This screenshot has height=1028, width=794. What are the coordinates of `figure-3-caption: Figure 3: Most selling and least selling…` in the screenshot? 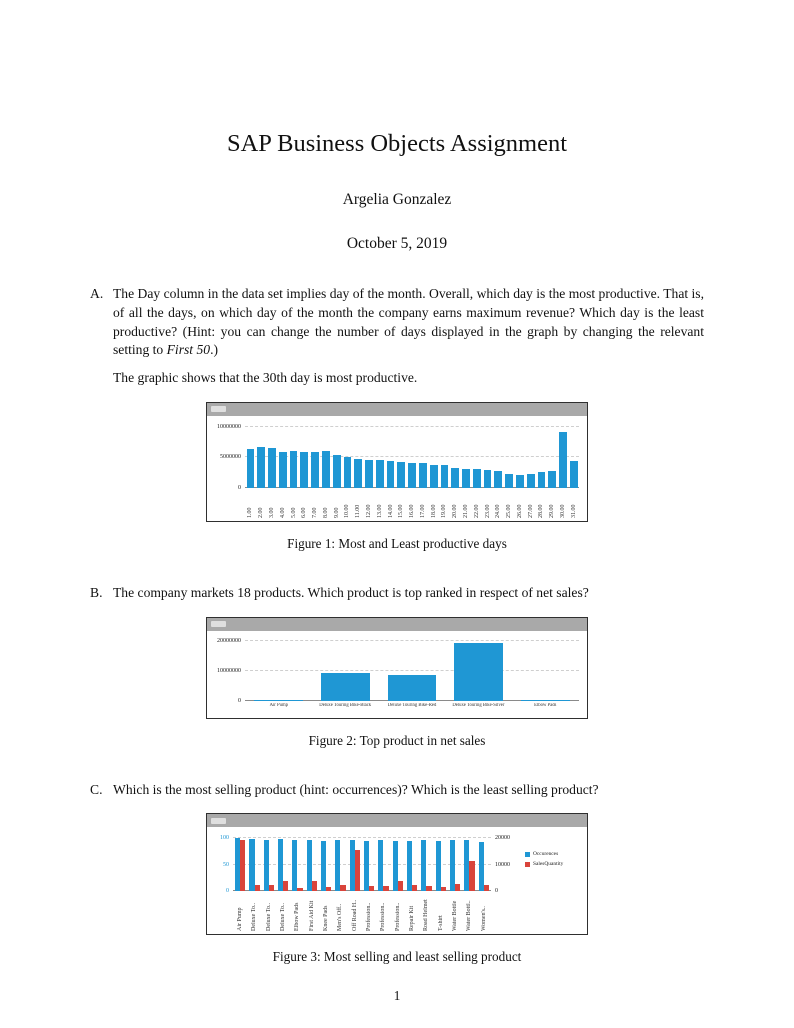 It's located at (397, 957).